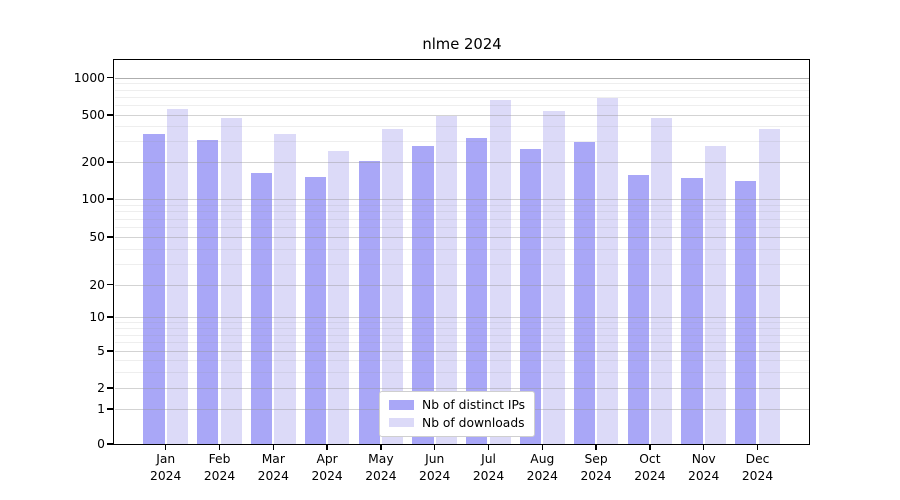  What do you see at coordinates (231, 280) in the screenshot?
I see `bar-feb-downloads` at bounding box center [231, 280].